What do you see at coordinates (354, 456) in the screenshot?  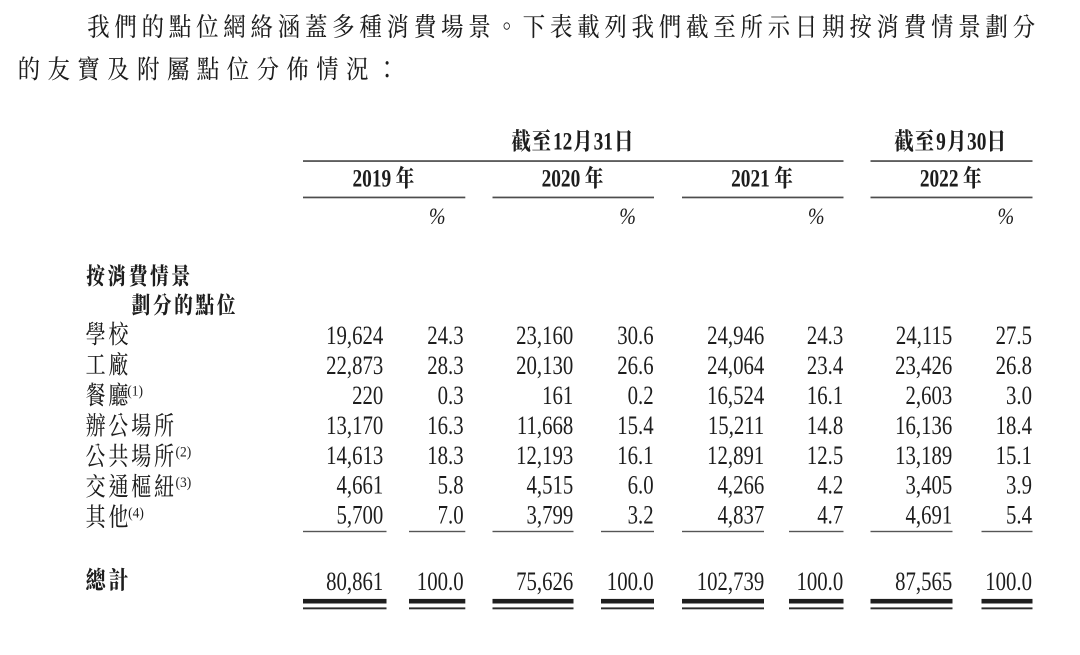 I see `svg-text: 14,613` at bounding box center [354, 456].